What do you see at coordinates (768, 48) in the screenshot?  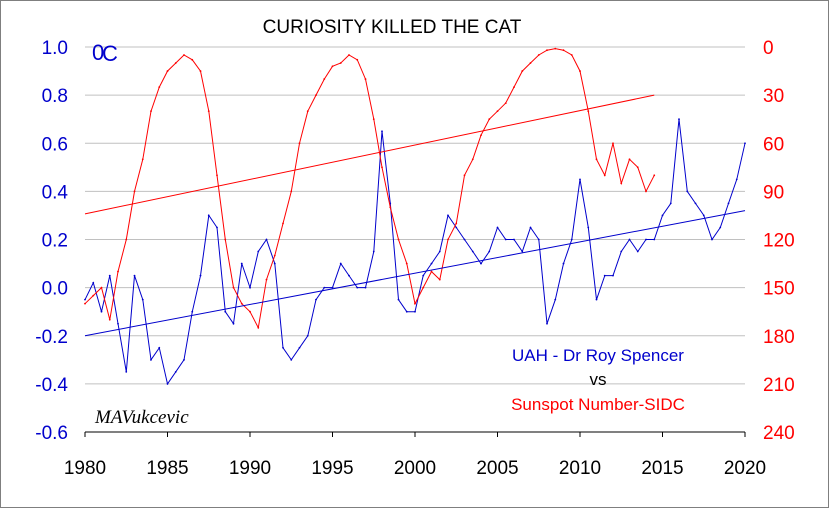 I see `right-tick-label: 0` at bounding box center [768, 48].